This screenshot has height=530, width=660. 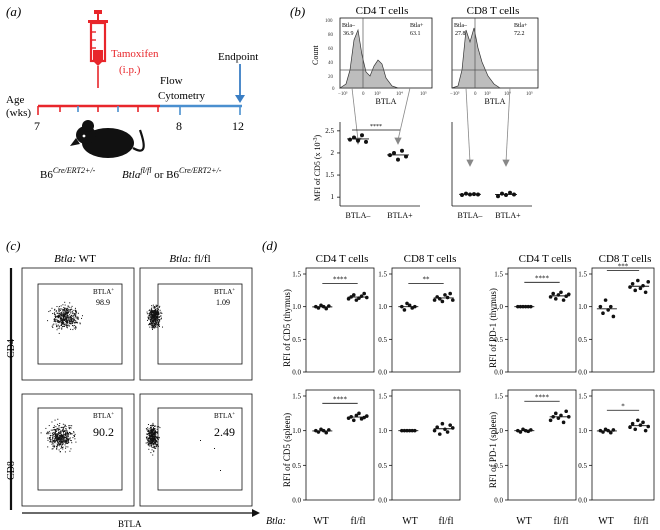 I want to click on value-cd8-wt: 90.2, so click(x=103, y=432).